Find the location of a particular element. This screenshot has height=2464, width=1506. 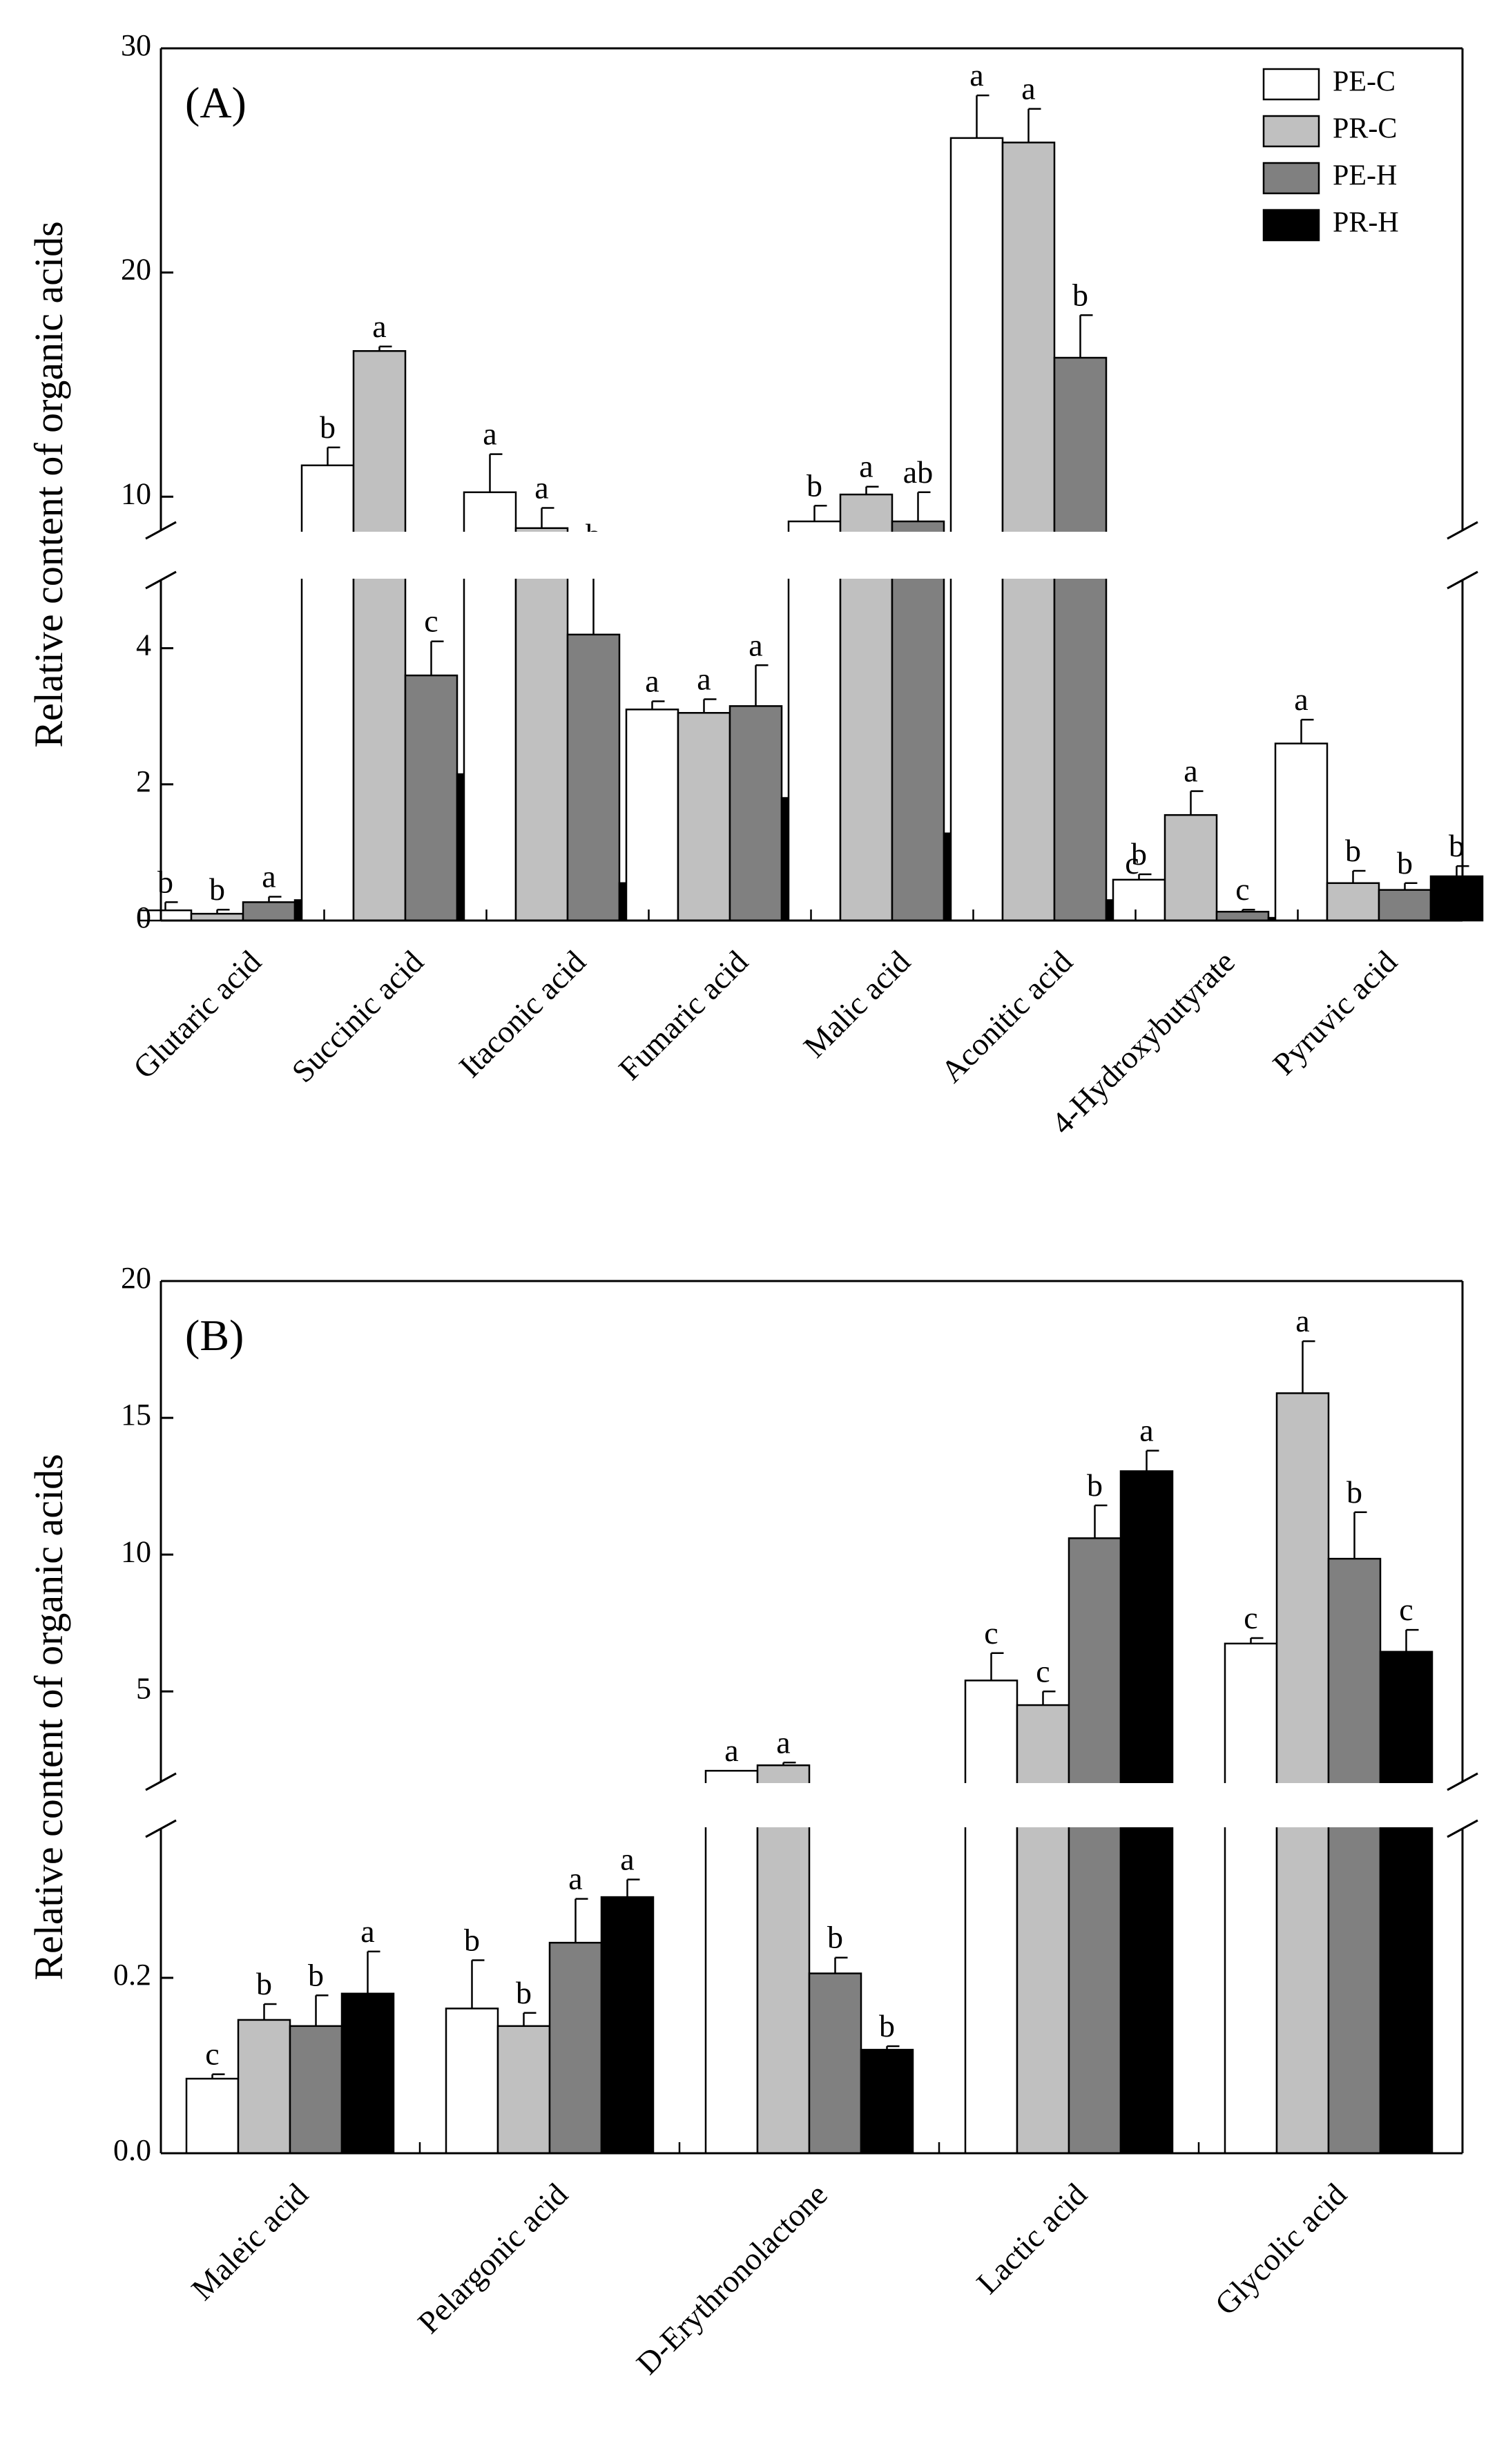

category-label: D-Erythronolactone is located at coordinates (732, 2279).